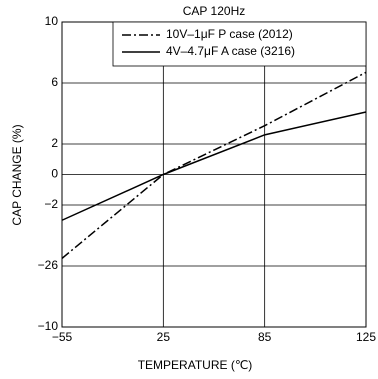  I want to click on legend-box, so click(239, 44).